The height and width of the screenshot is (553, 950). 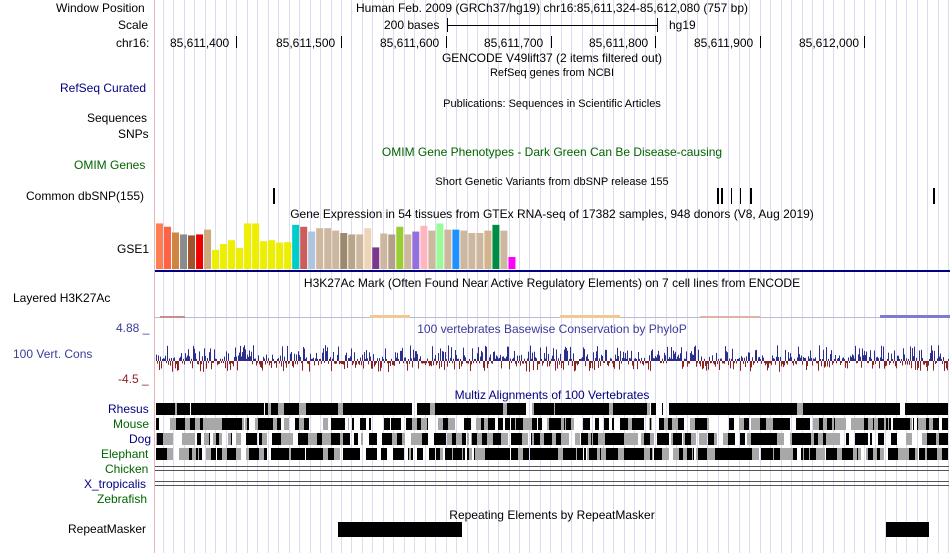 I want to click on omim-genes-label: OMIM Genes, so click(x=110, y=165).